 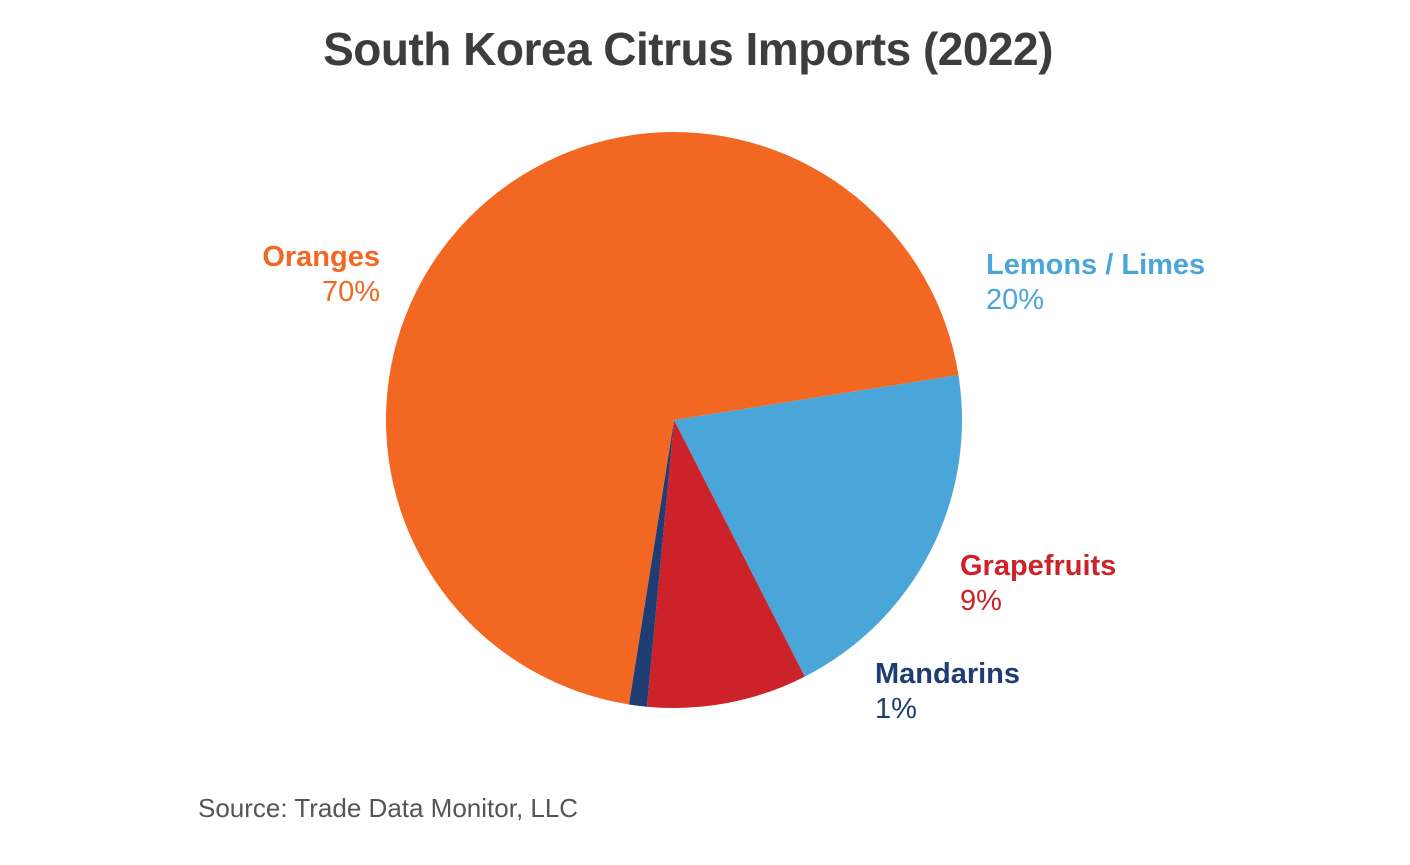 I want to click on slice-label-mandarins: Mandarins 1%, so click(x=947, y=692).